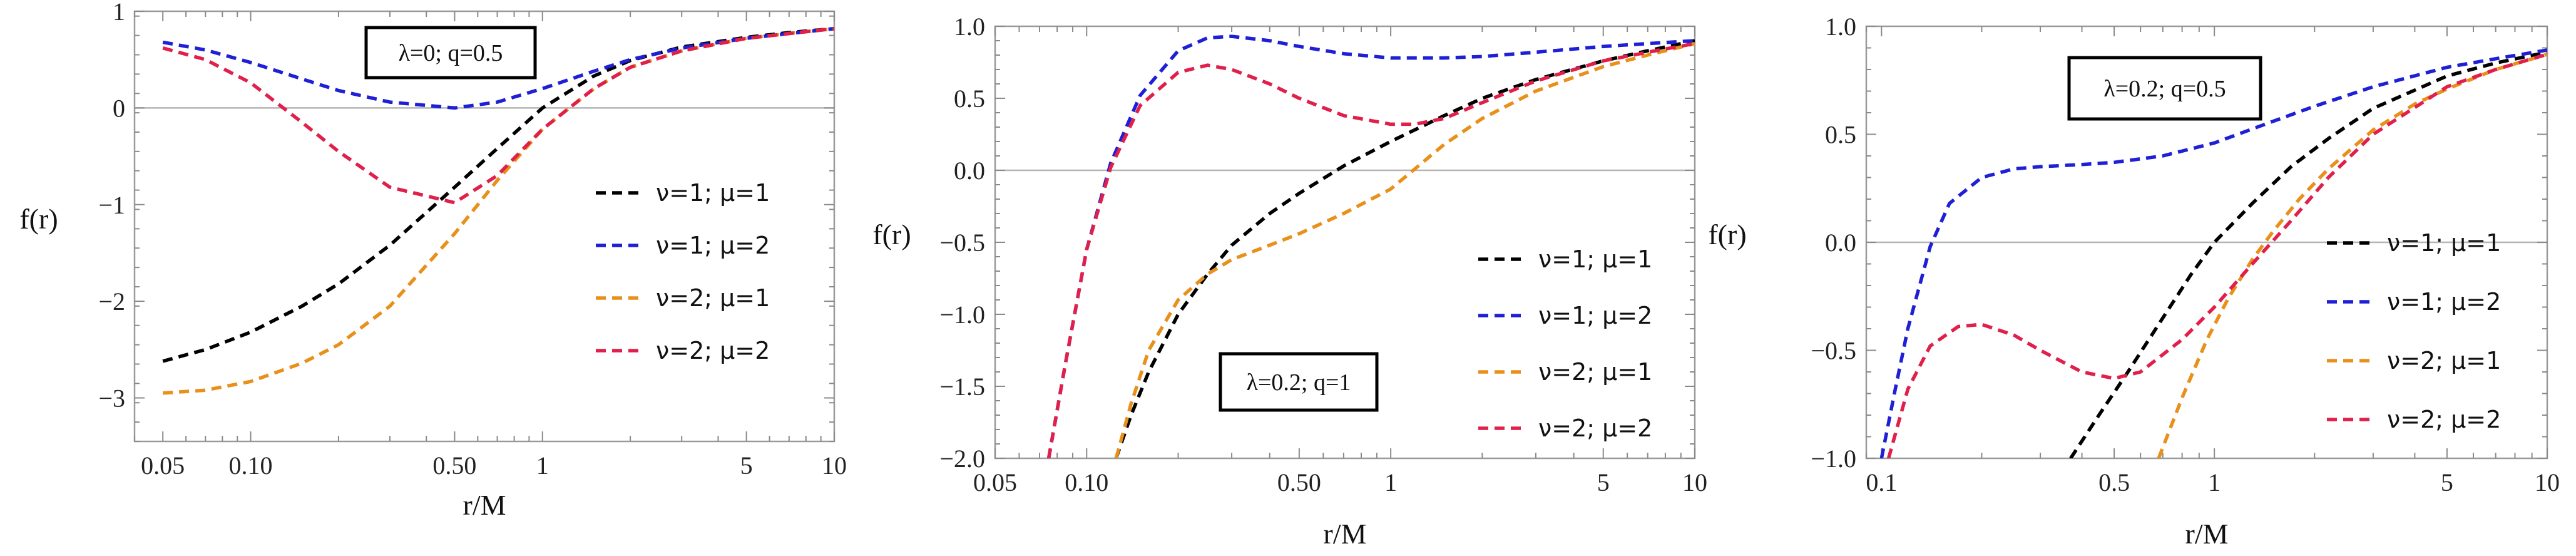 The height and width of the screenshot is (556, 2576). I want to click on y-tick-label: −2, so click(112, 302).